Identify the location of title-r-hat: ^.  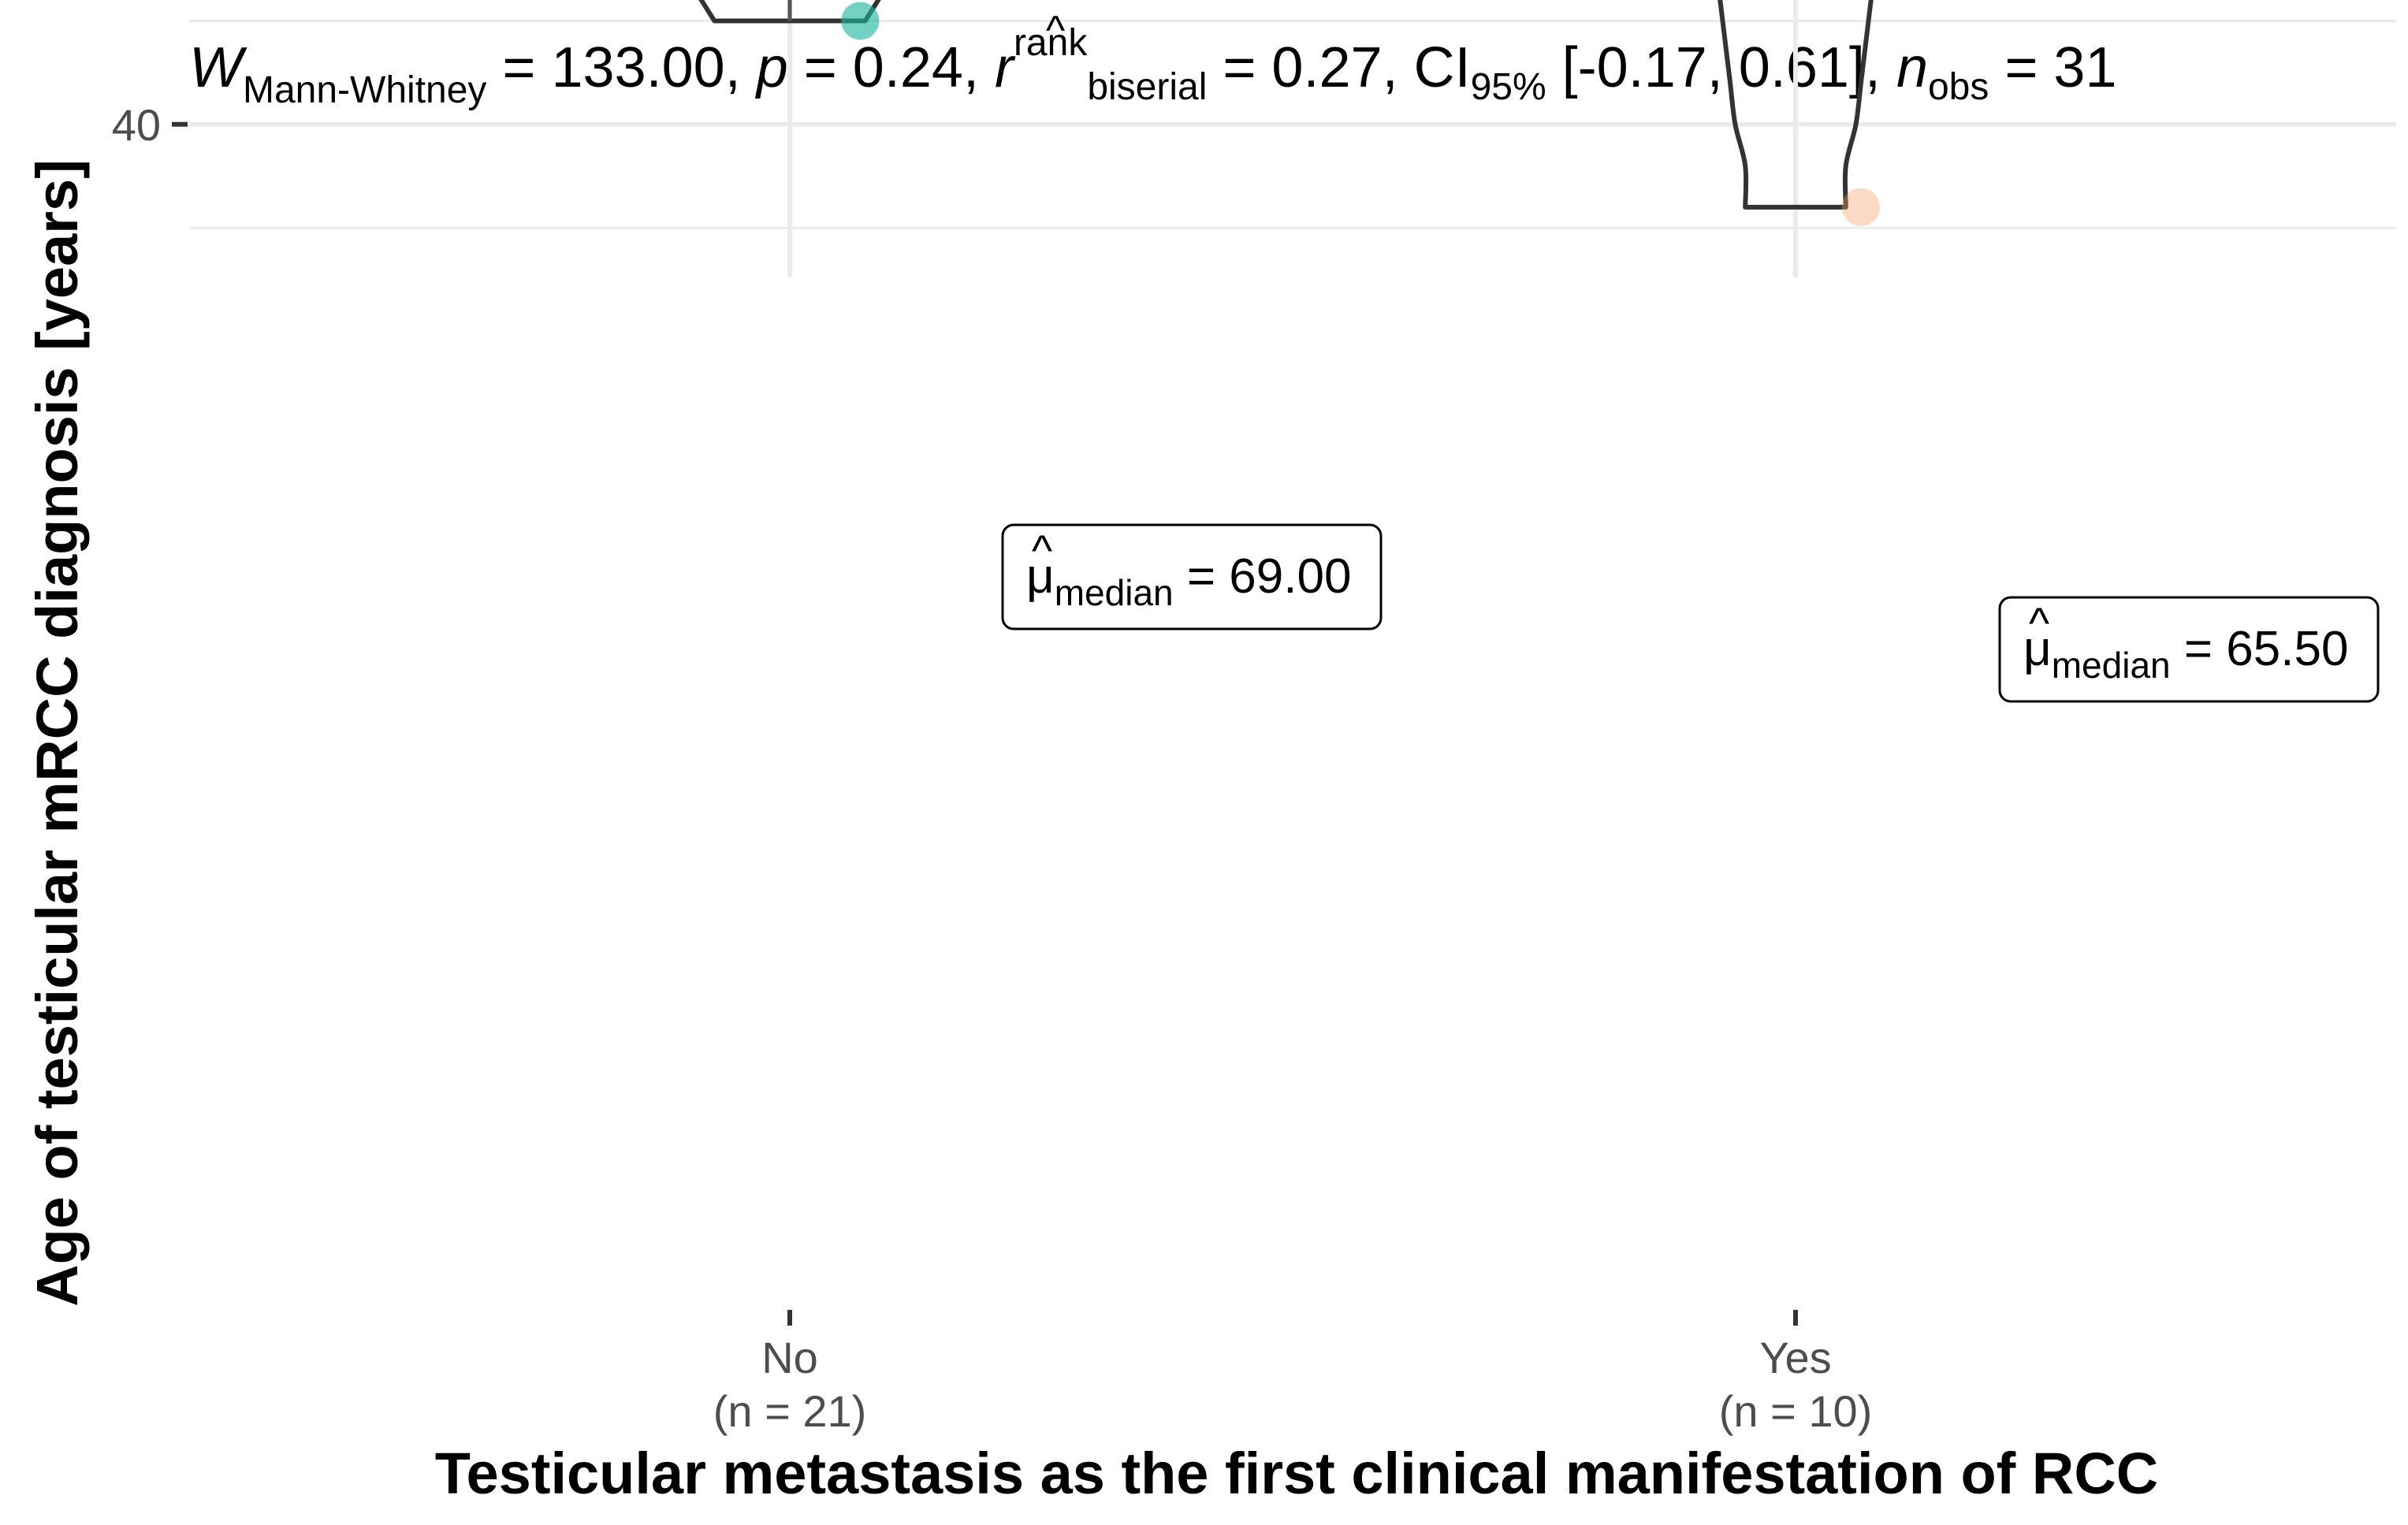
(1056, 31).